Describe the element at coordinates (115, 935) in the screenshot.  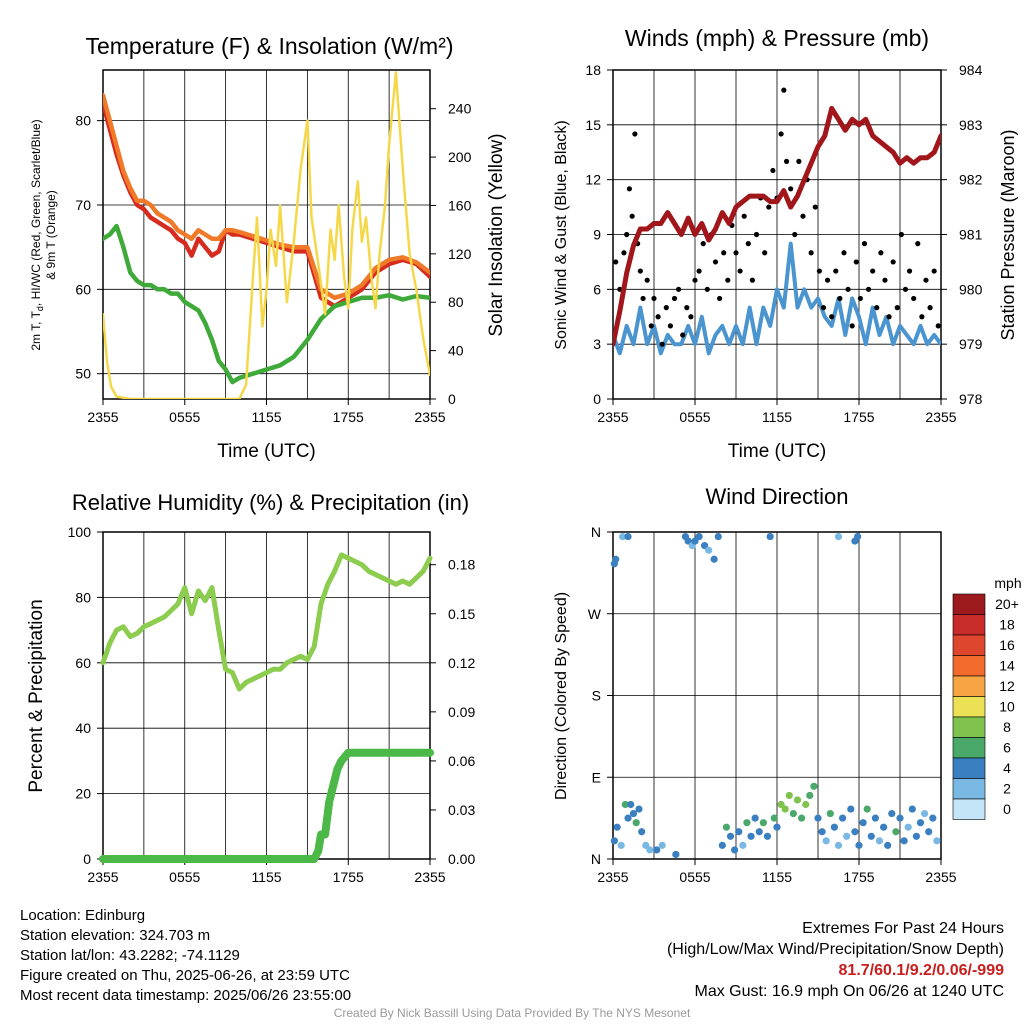
I see `elevation-text: Station elevation: 324.703 m` at that location.